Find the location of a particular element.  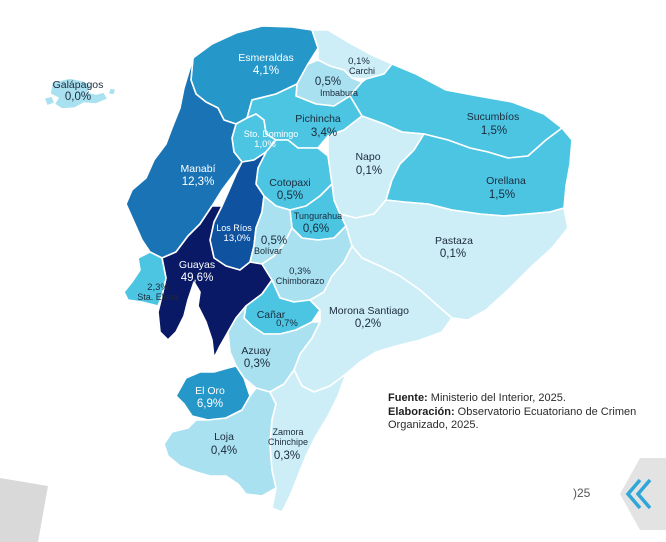

fuente-text: Ministerio del Interior, 2025. is located at coordinates (496, 398).